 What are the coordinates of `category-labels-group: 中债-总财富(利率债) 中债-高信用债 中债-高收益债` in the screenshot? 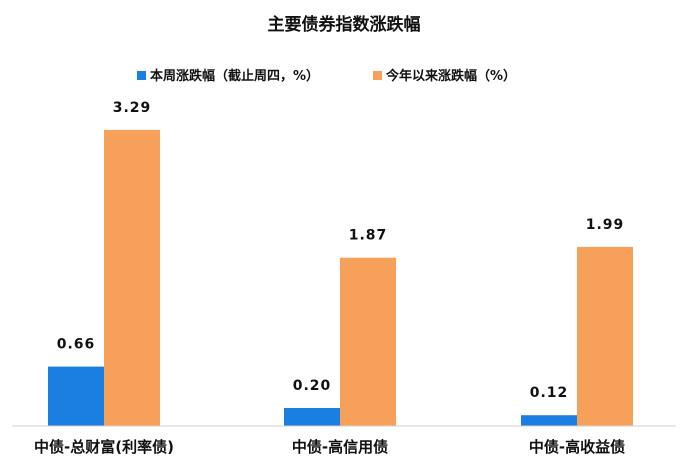 It's located at (329, 447).